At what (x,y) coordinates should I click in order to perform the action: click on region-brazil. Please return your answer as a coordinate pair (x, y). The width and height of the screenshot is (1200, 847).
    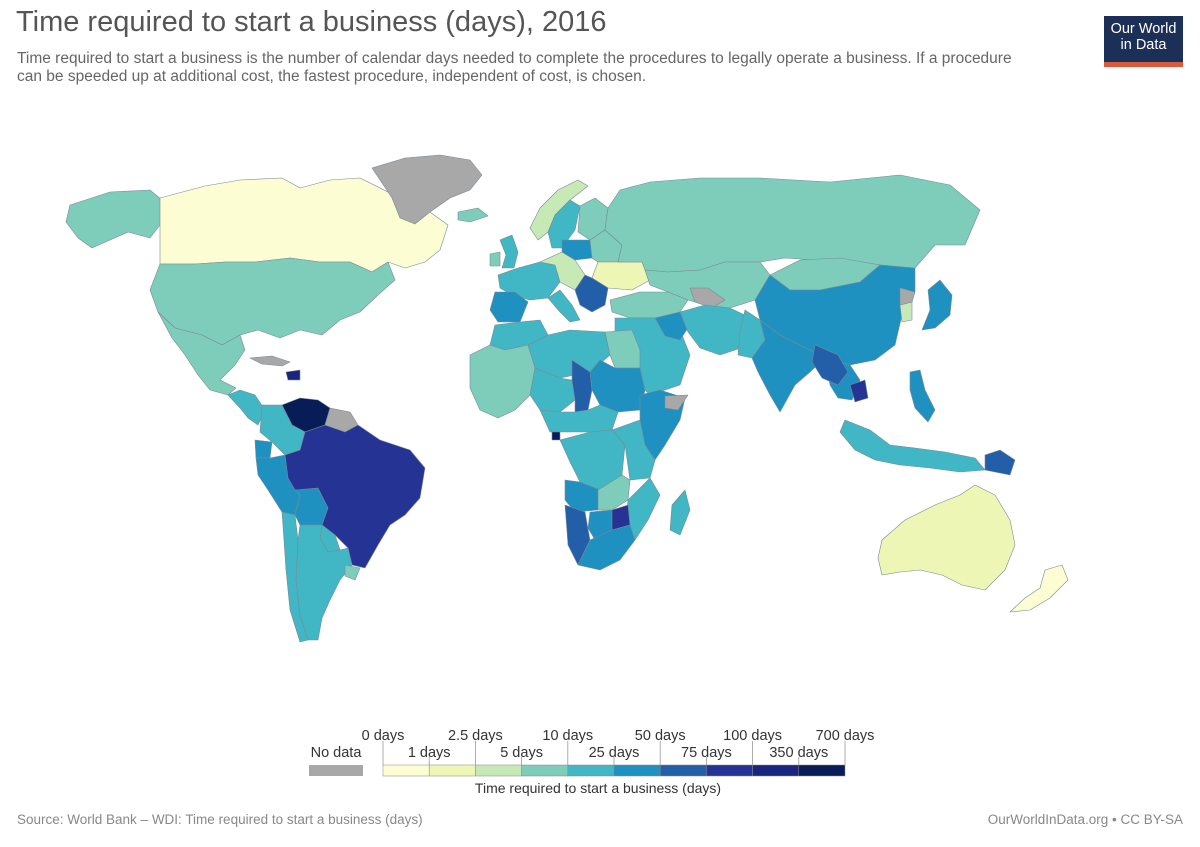
    Looking at the image, I should click on (355, 496).